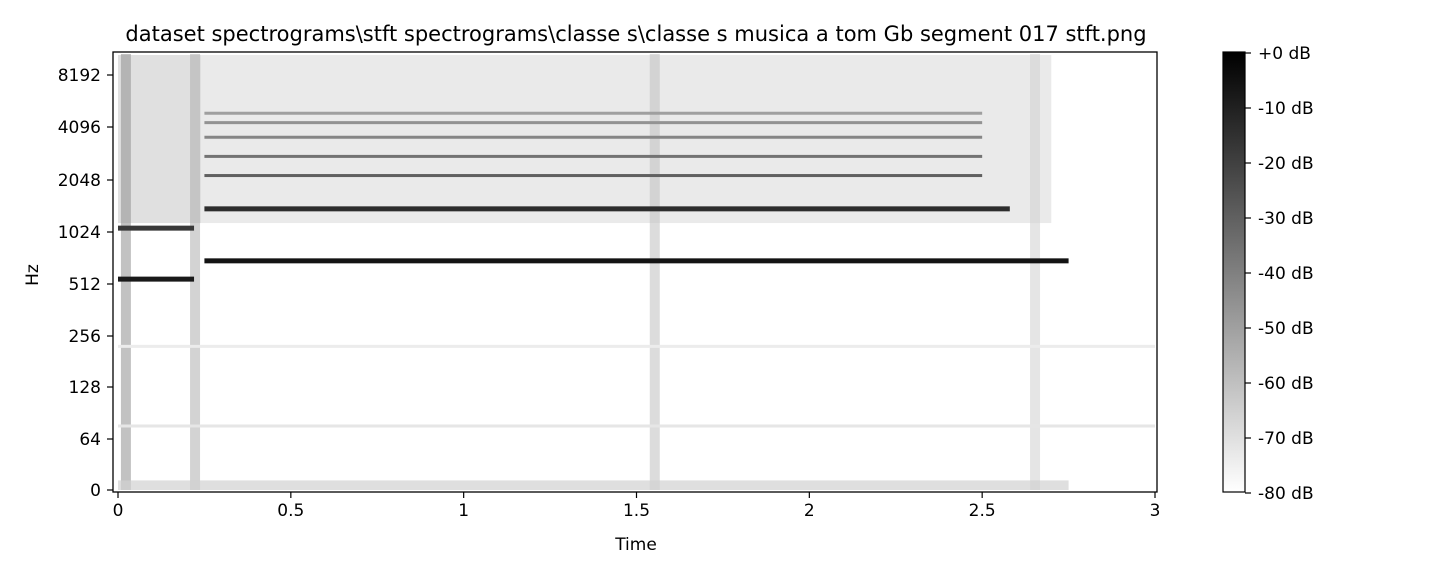 The width and height of the screenshot is (1440, 576). Describe the element at coordinates (463, 511) in the screenshot. I see `x-tick-label: 1` at that location.